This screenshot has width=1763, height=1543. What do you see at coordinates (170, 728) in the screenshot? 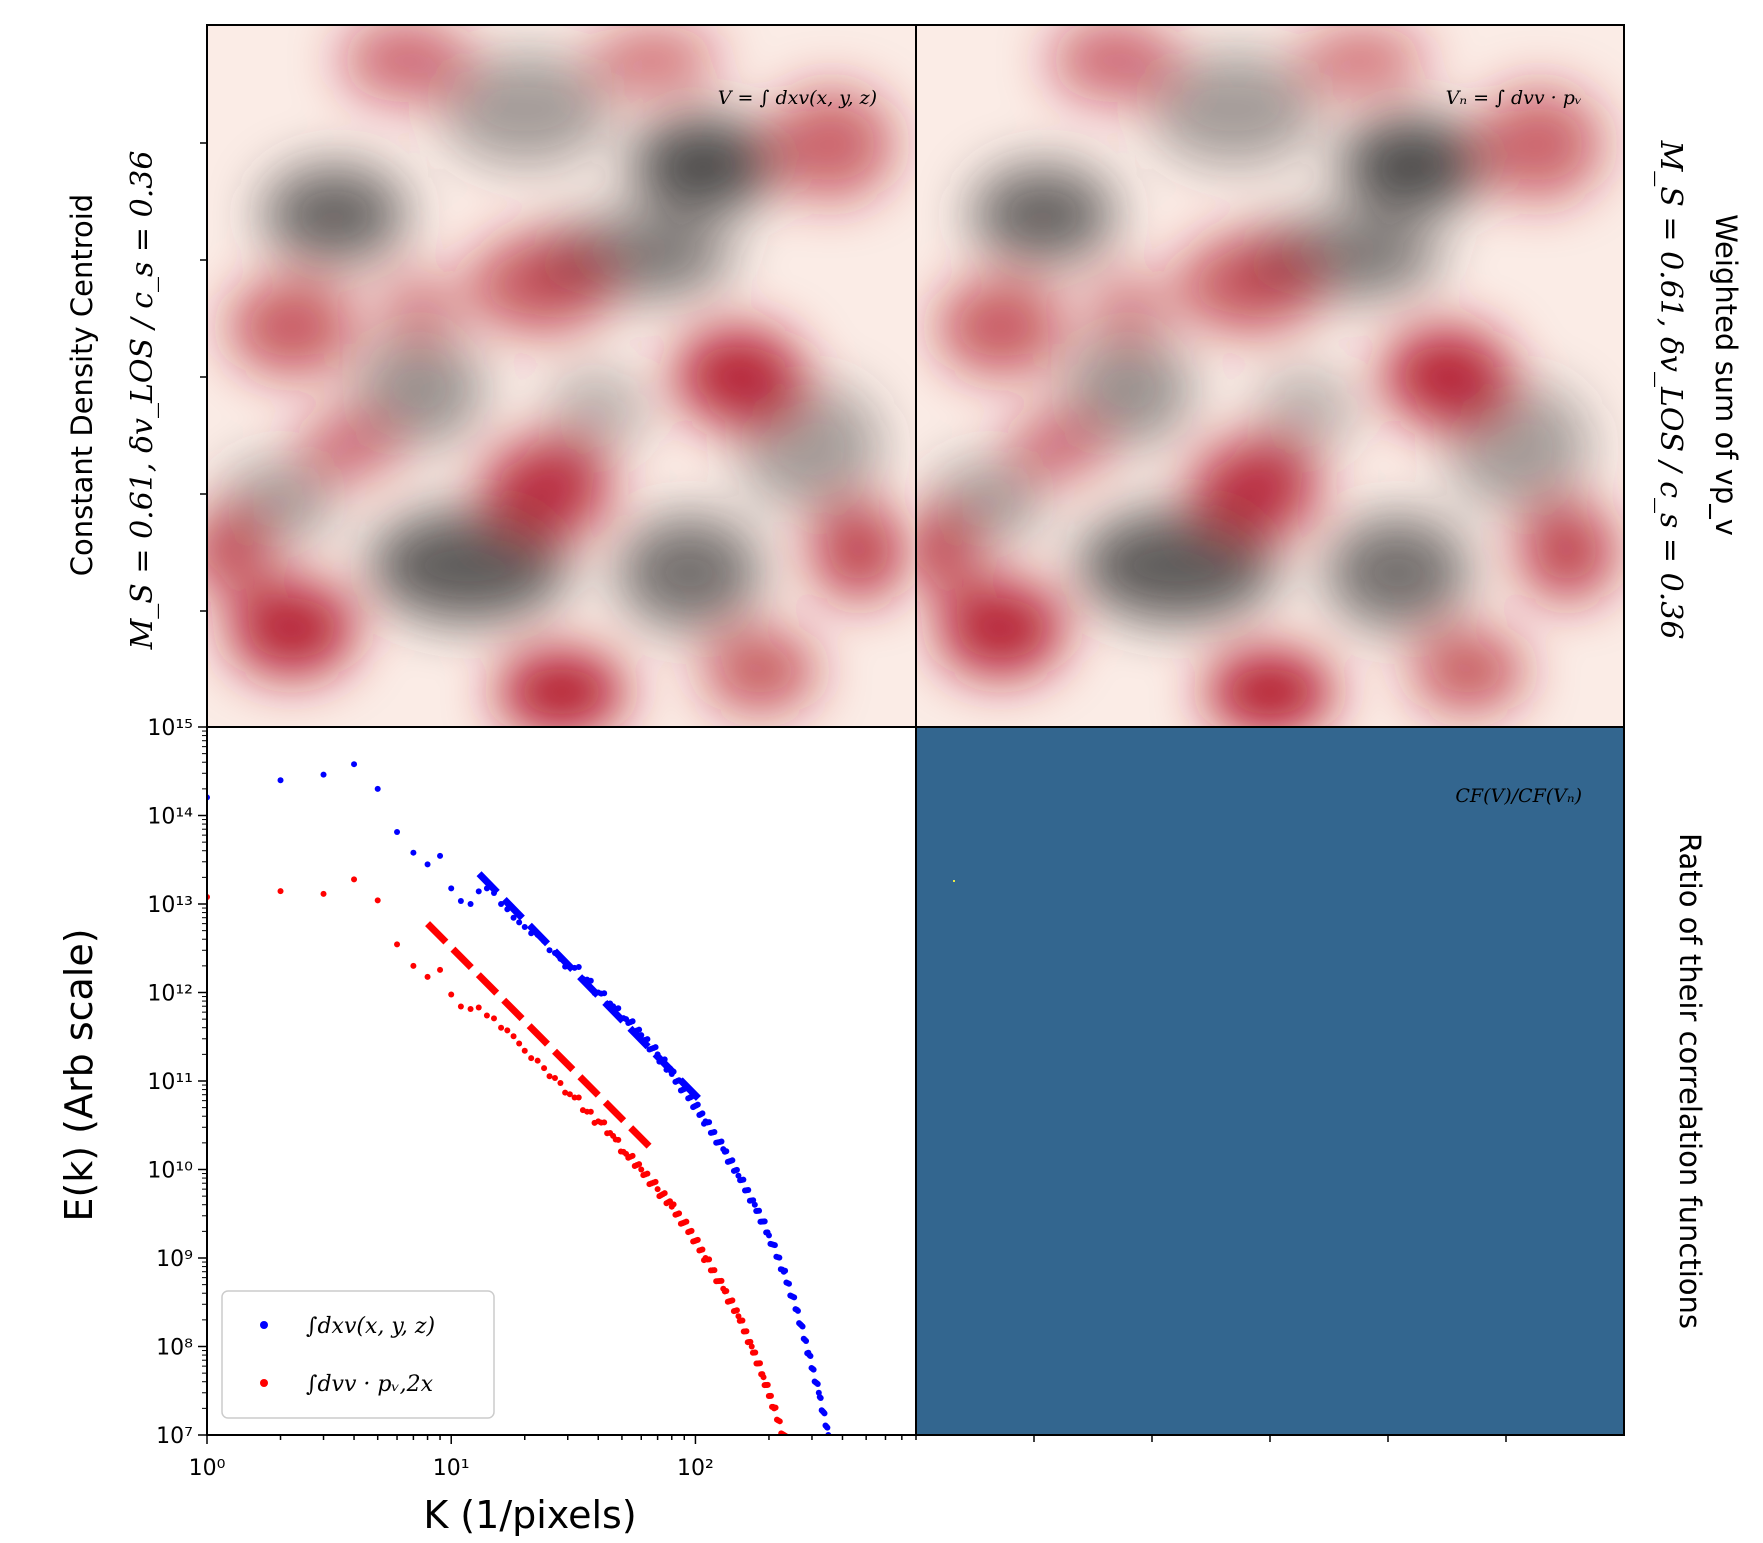
I see `y-tick-label: 10¹⁵` at bounding box center [170, 728].